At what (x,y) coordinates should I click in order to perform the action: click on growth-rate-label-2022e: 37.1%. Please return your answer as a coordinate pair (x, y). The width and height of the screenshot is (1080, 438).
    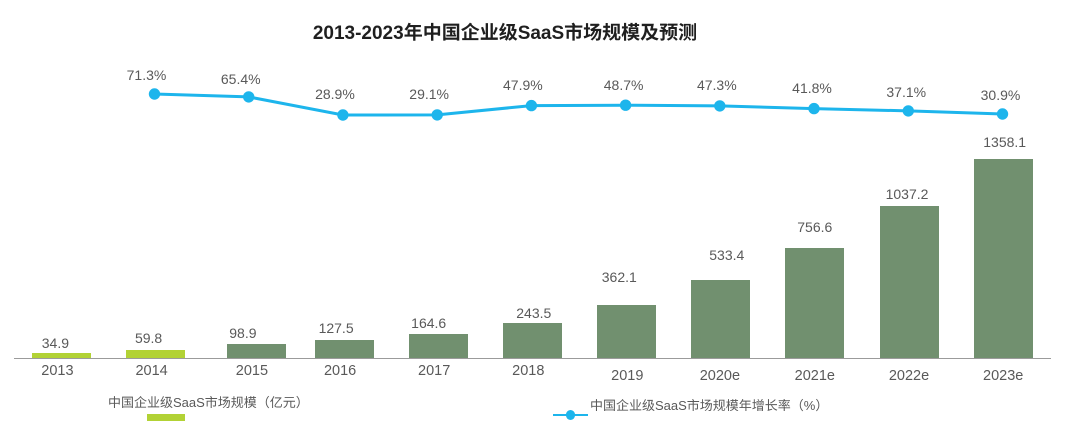
    Looking at the image, I should click on (906, 91).